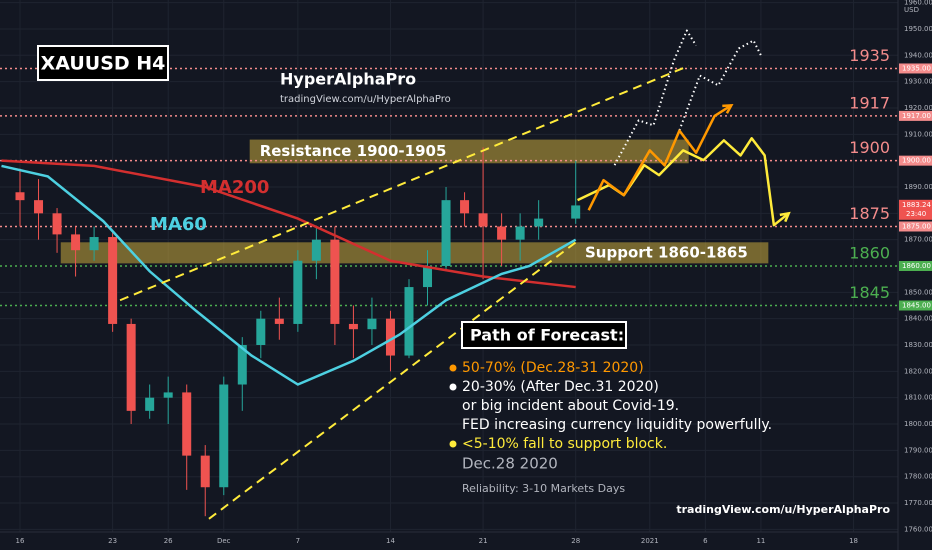 This screenshot has height=550, width=932. Describe the element at coordinates (869, 55) in the screenshot. I see `level-label: 1935` at that location.